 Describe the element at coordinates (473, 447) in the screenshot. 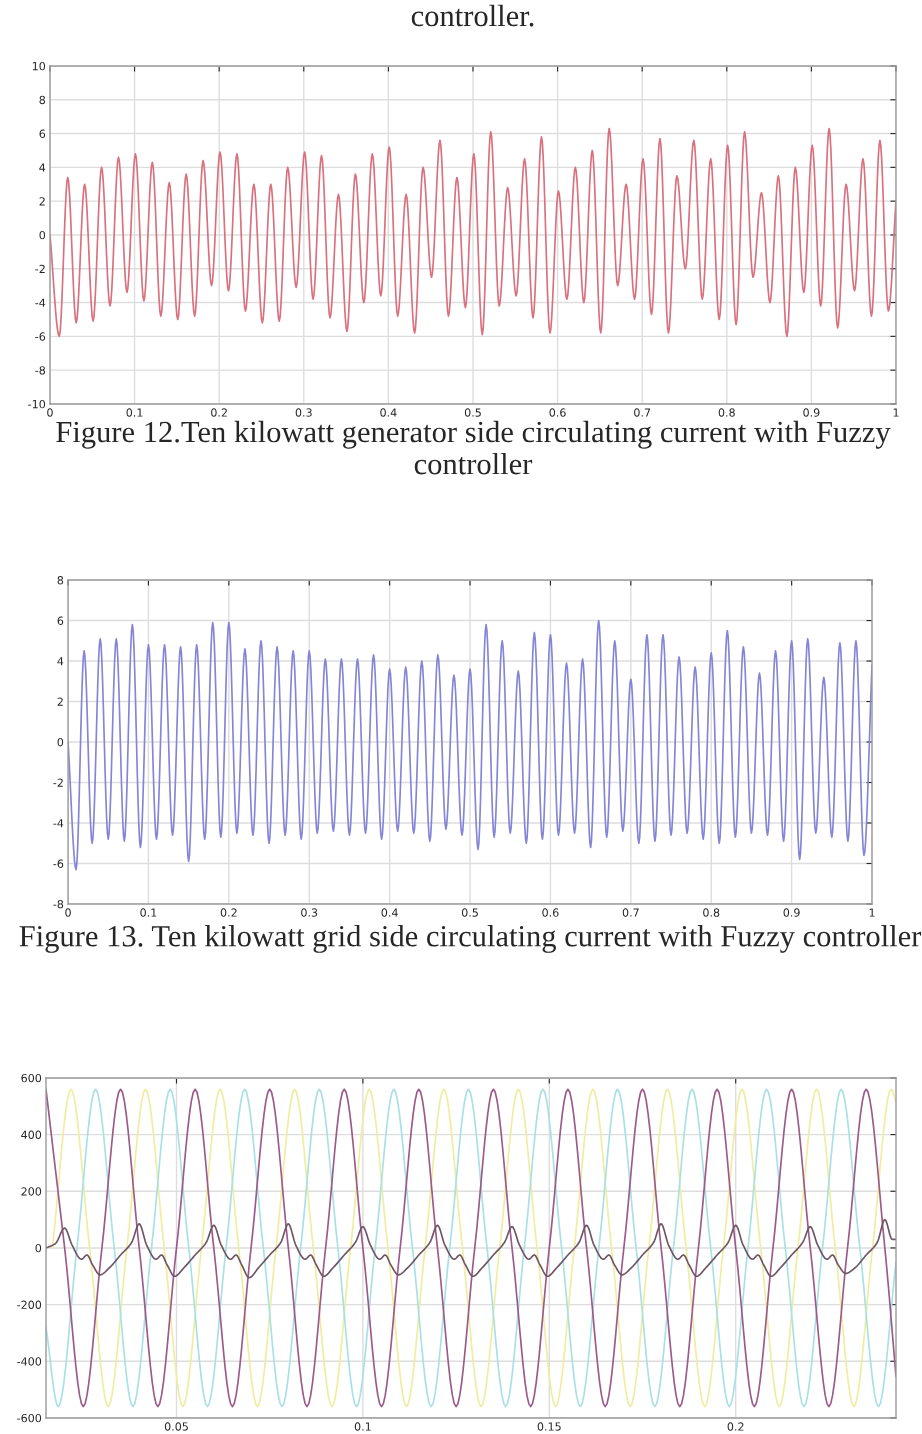

I see `caption: Figure 12.Ten kilowatt generator side circulating current with Fuzzy controller` at that location.